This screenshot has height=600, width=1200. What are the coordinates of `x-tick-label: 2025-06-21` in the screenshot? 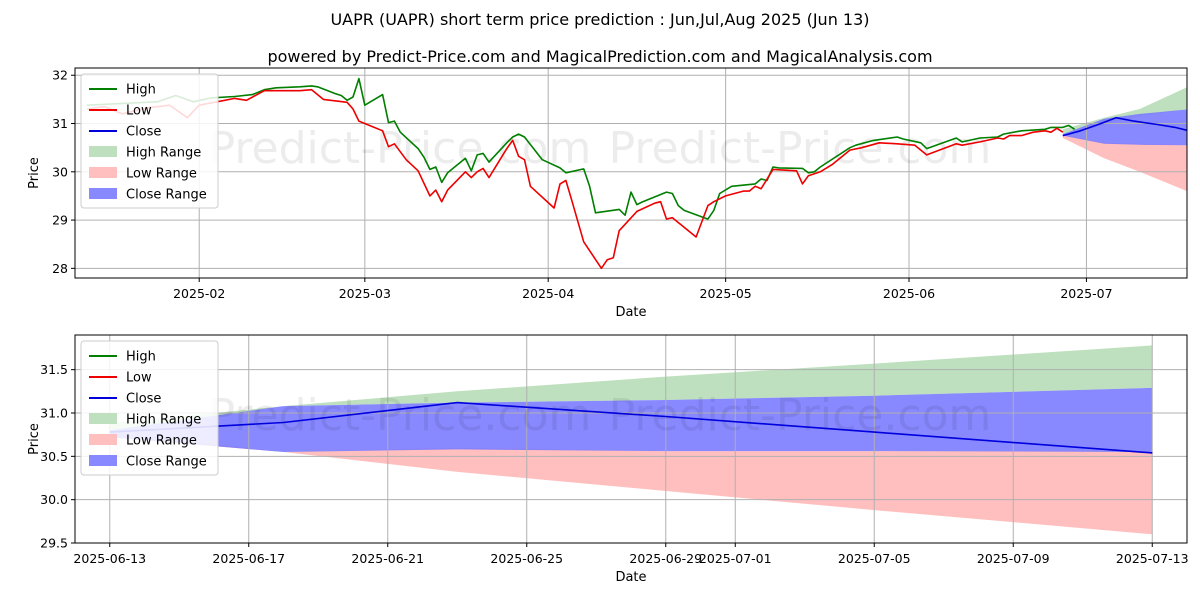 It's located at (387, 558).